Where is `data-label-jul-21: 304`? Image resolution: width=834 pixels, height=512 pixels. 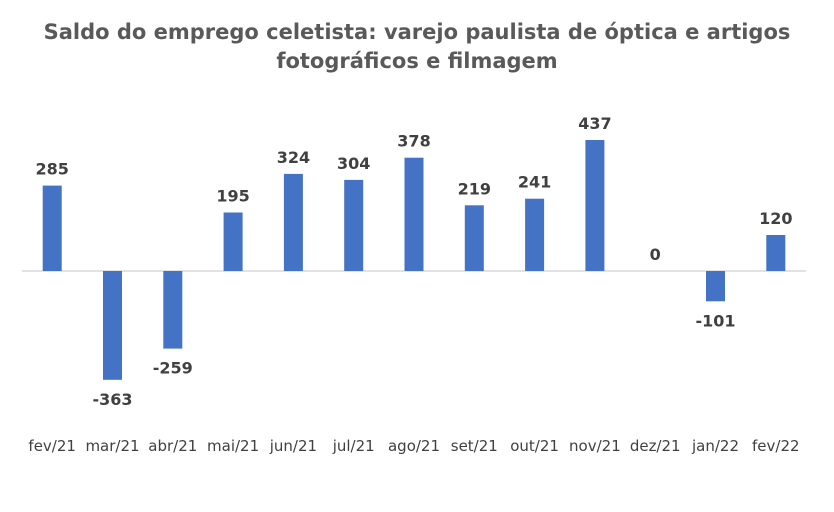 data-label-jul-21: 304 is located at coordinates (353, 163).